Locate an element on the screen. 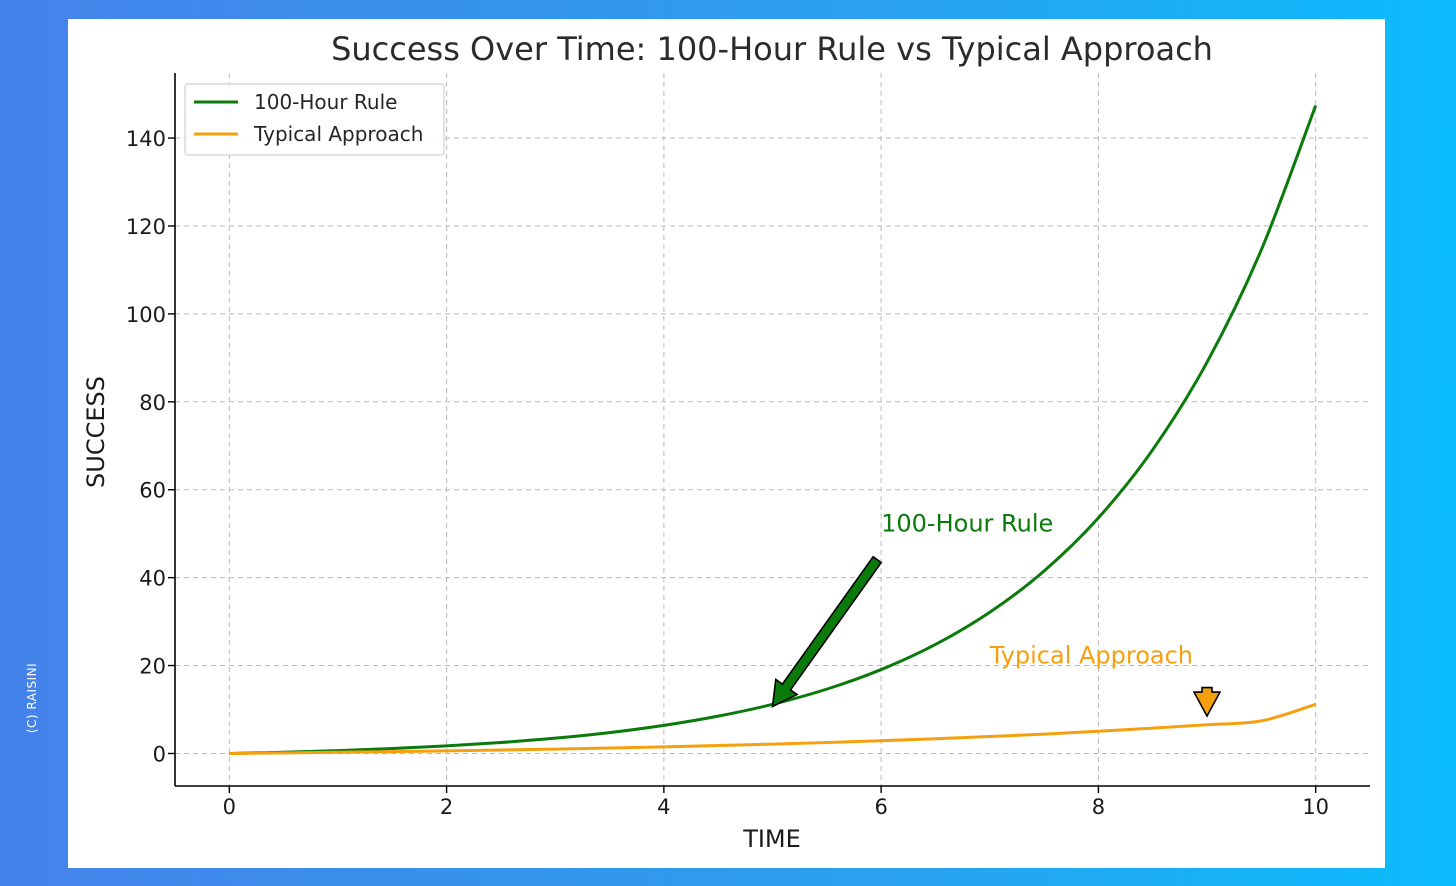 The width and height of the screenshot is (1456, 886). y-axis-label: SUCCESS is located at coordinates (96, 432).